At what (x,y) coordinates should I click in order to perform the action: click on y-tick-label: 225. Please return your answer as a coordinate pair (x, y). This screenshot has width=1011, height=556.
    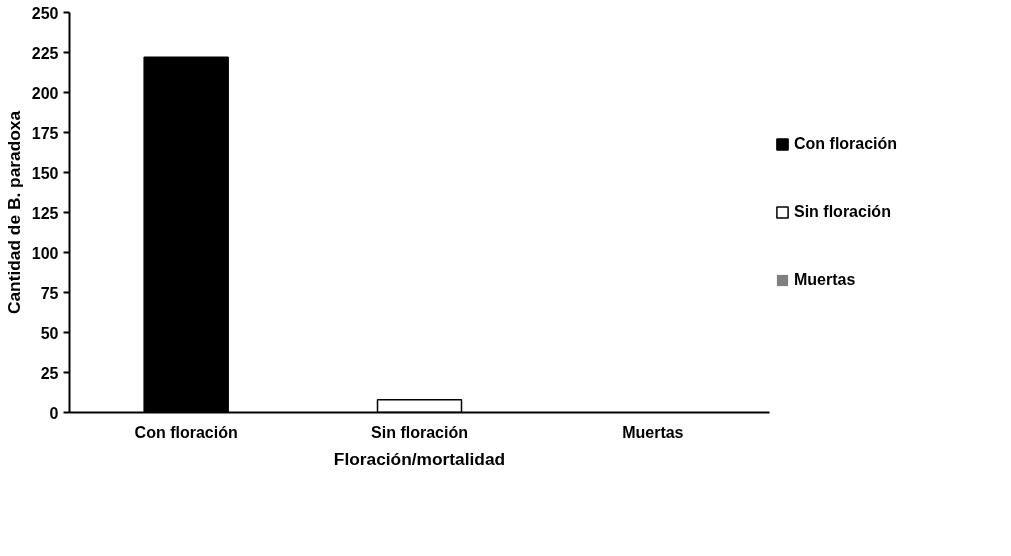
    Looking at the image, I should click on (45, 53).